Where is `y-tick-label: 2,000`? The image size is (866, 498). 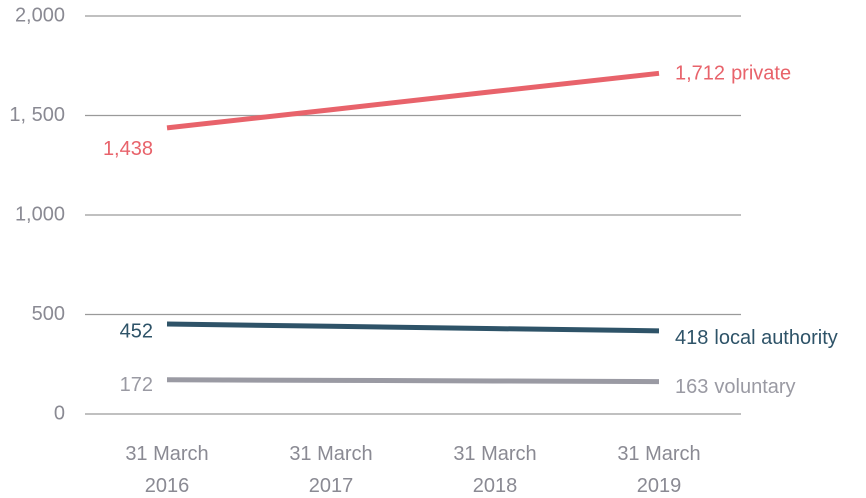
y-tick-label: 2,000 is located at coordinates (40, 15).